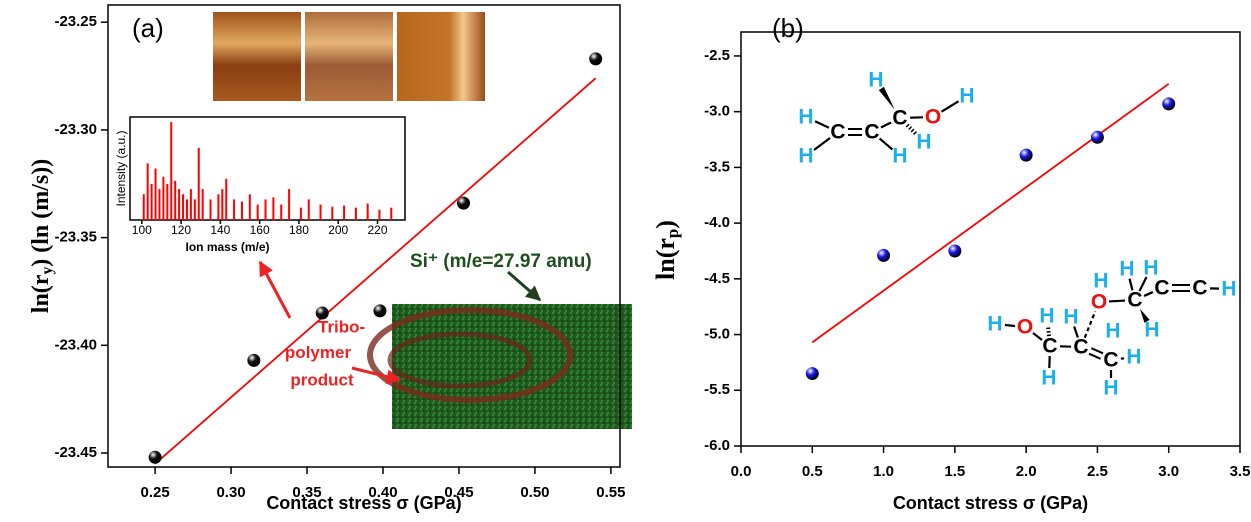 This screenshot has height=522, width=1251. I want to click on y-tick-label: -23.30, so click(75, 129).